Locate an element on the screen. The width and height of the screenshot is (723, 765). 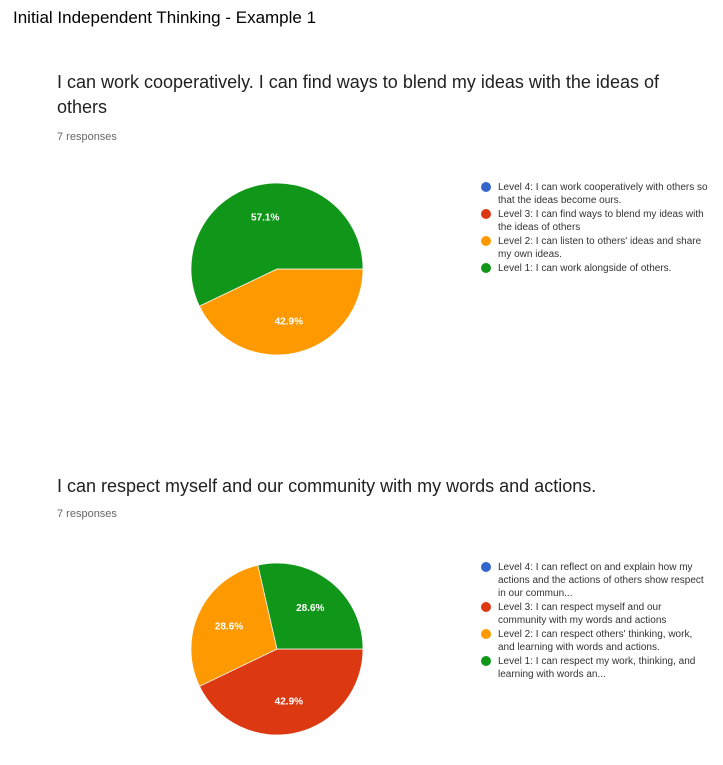
pie-chart: 42.9% 57.1% is located at coordinates (277, 269).